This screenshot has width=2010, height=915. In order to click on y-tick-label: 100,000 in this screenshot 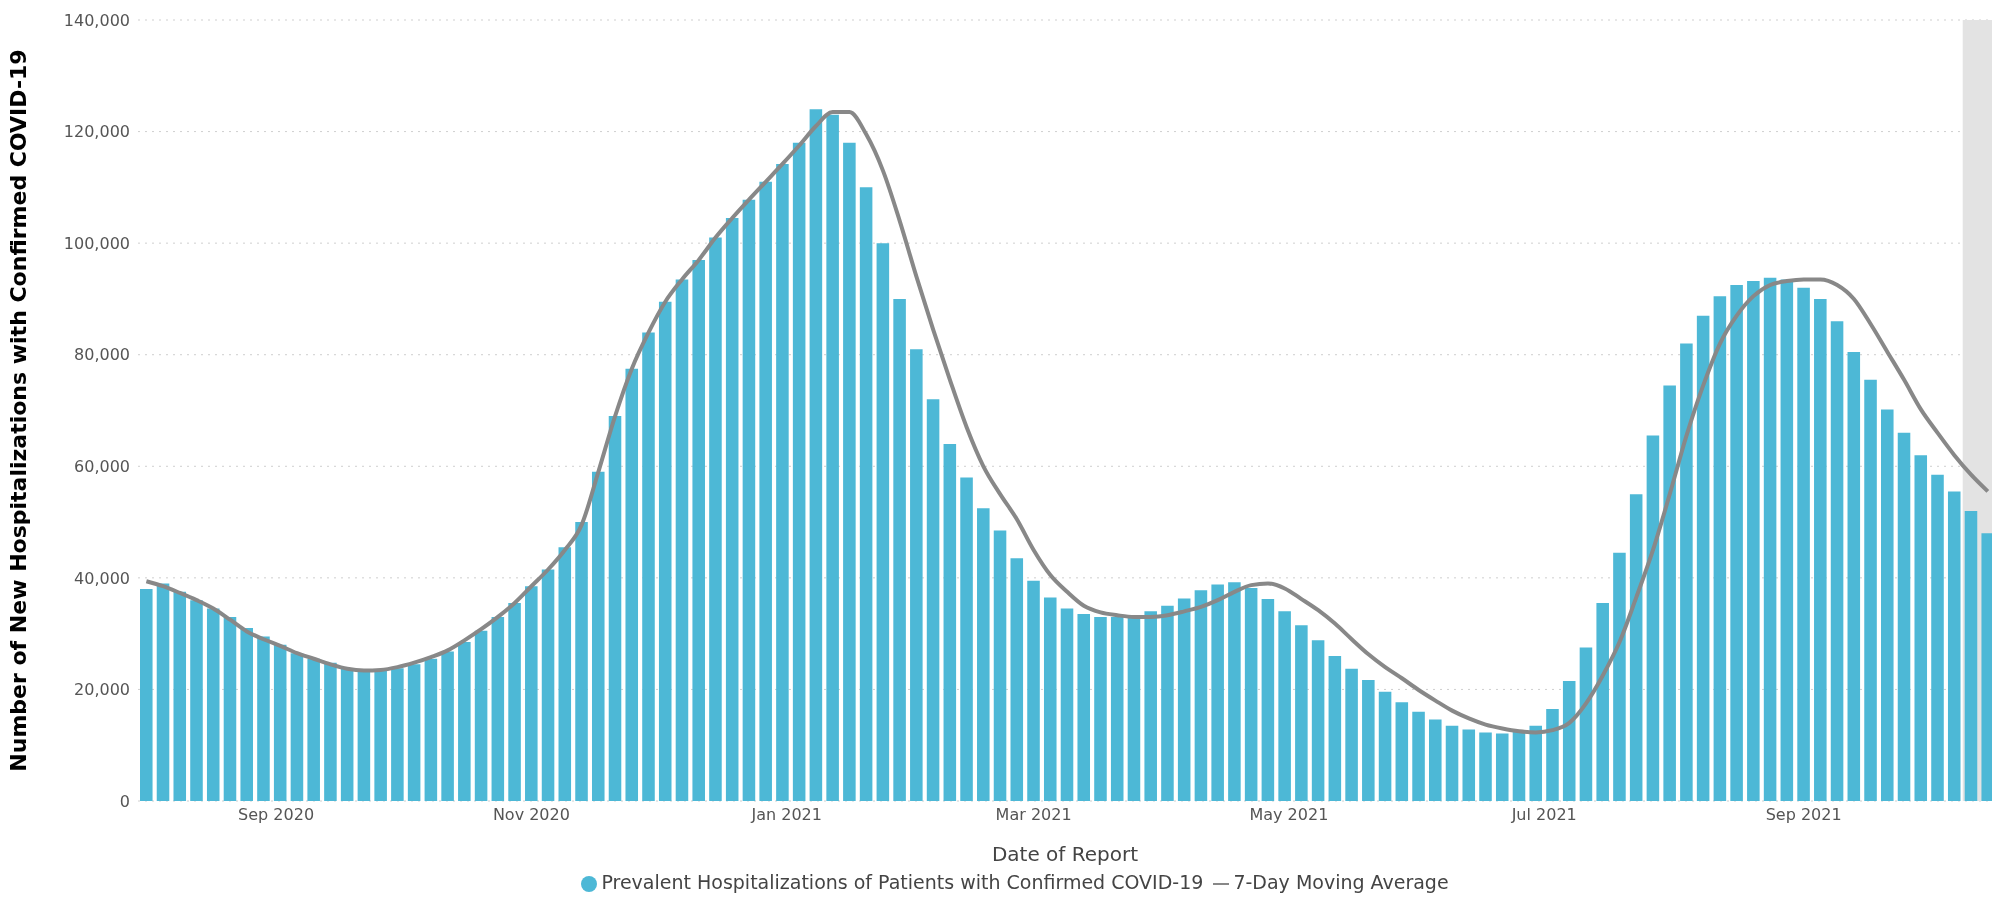, I will do `click(96, 243)`.